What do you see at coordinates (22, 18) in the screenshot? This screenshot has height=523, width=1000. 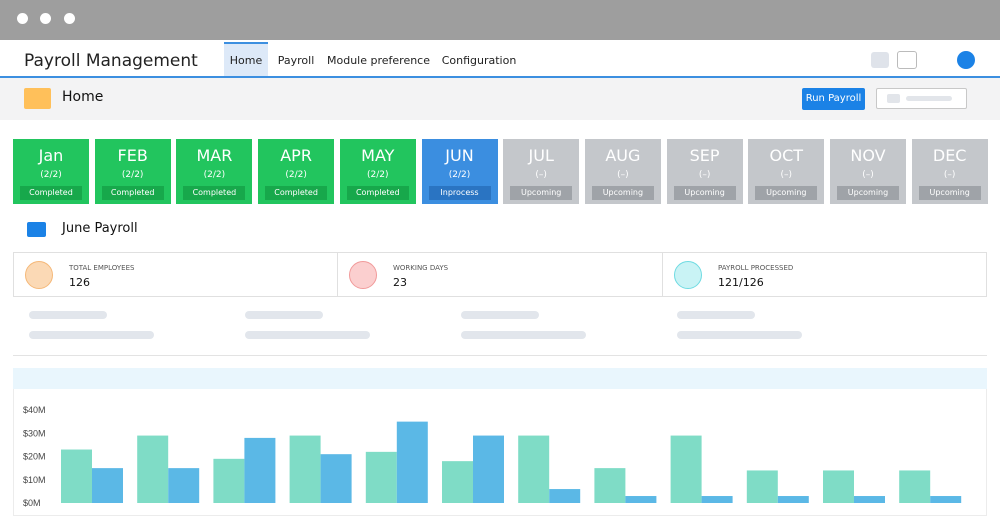 I see `window-close-dot` at bounding box center [22, 18].